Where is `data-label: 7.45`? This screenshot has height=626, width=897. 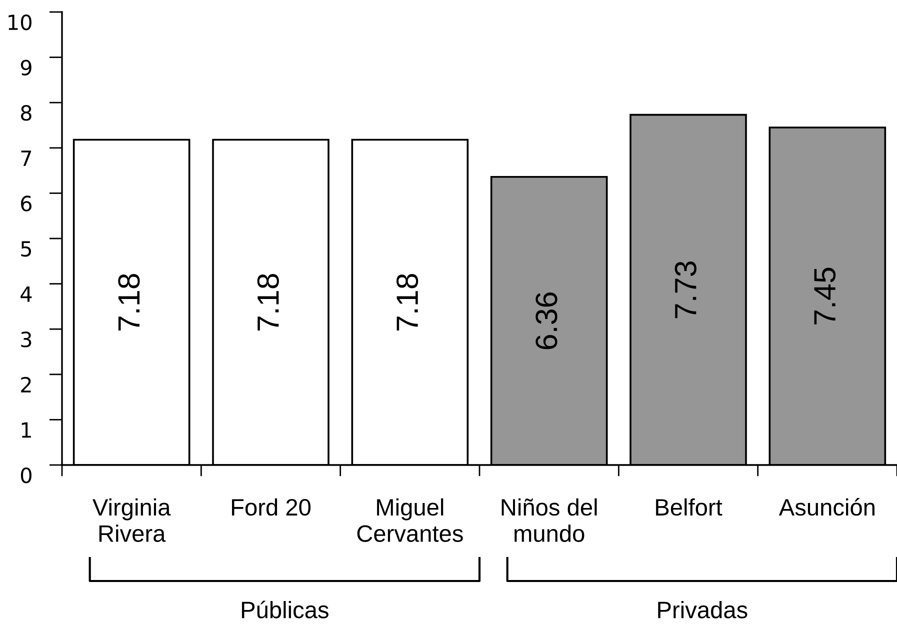
data-label: 7.45 is located at coordinates (825, 296).